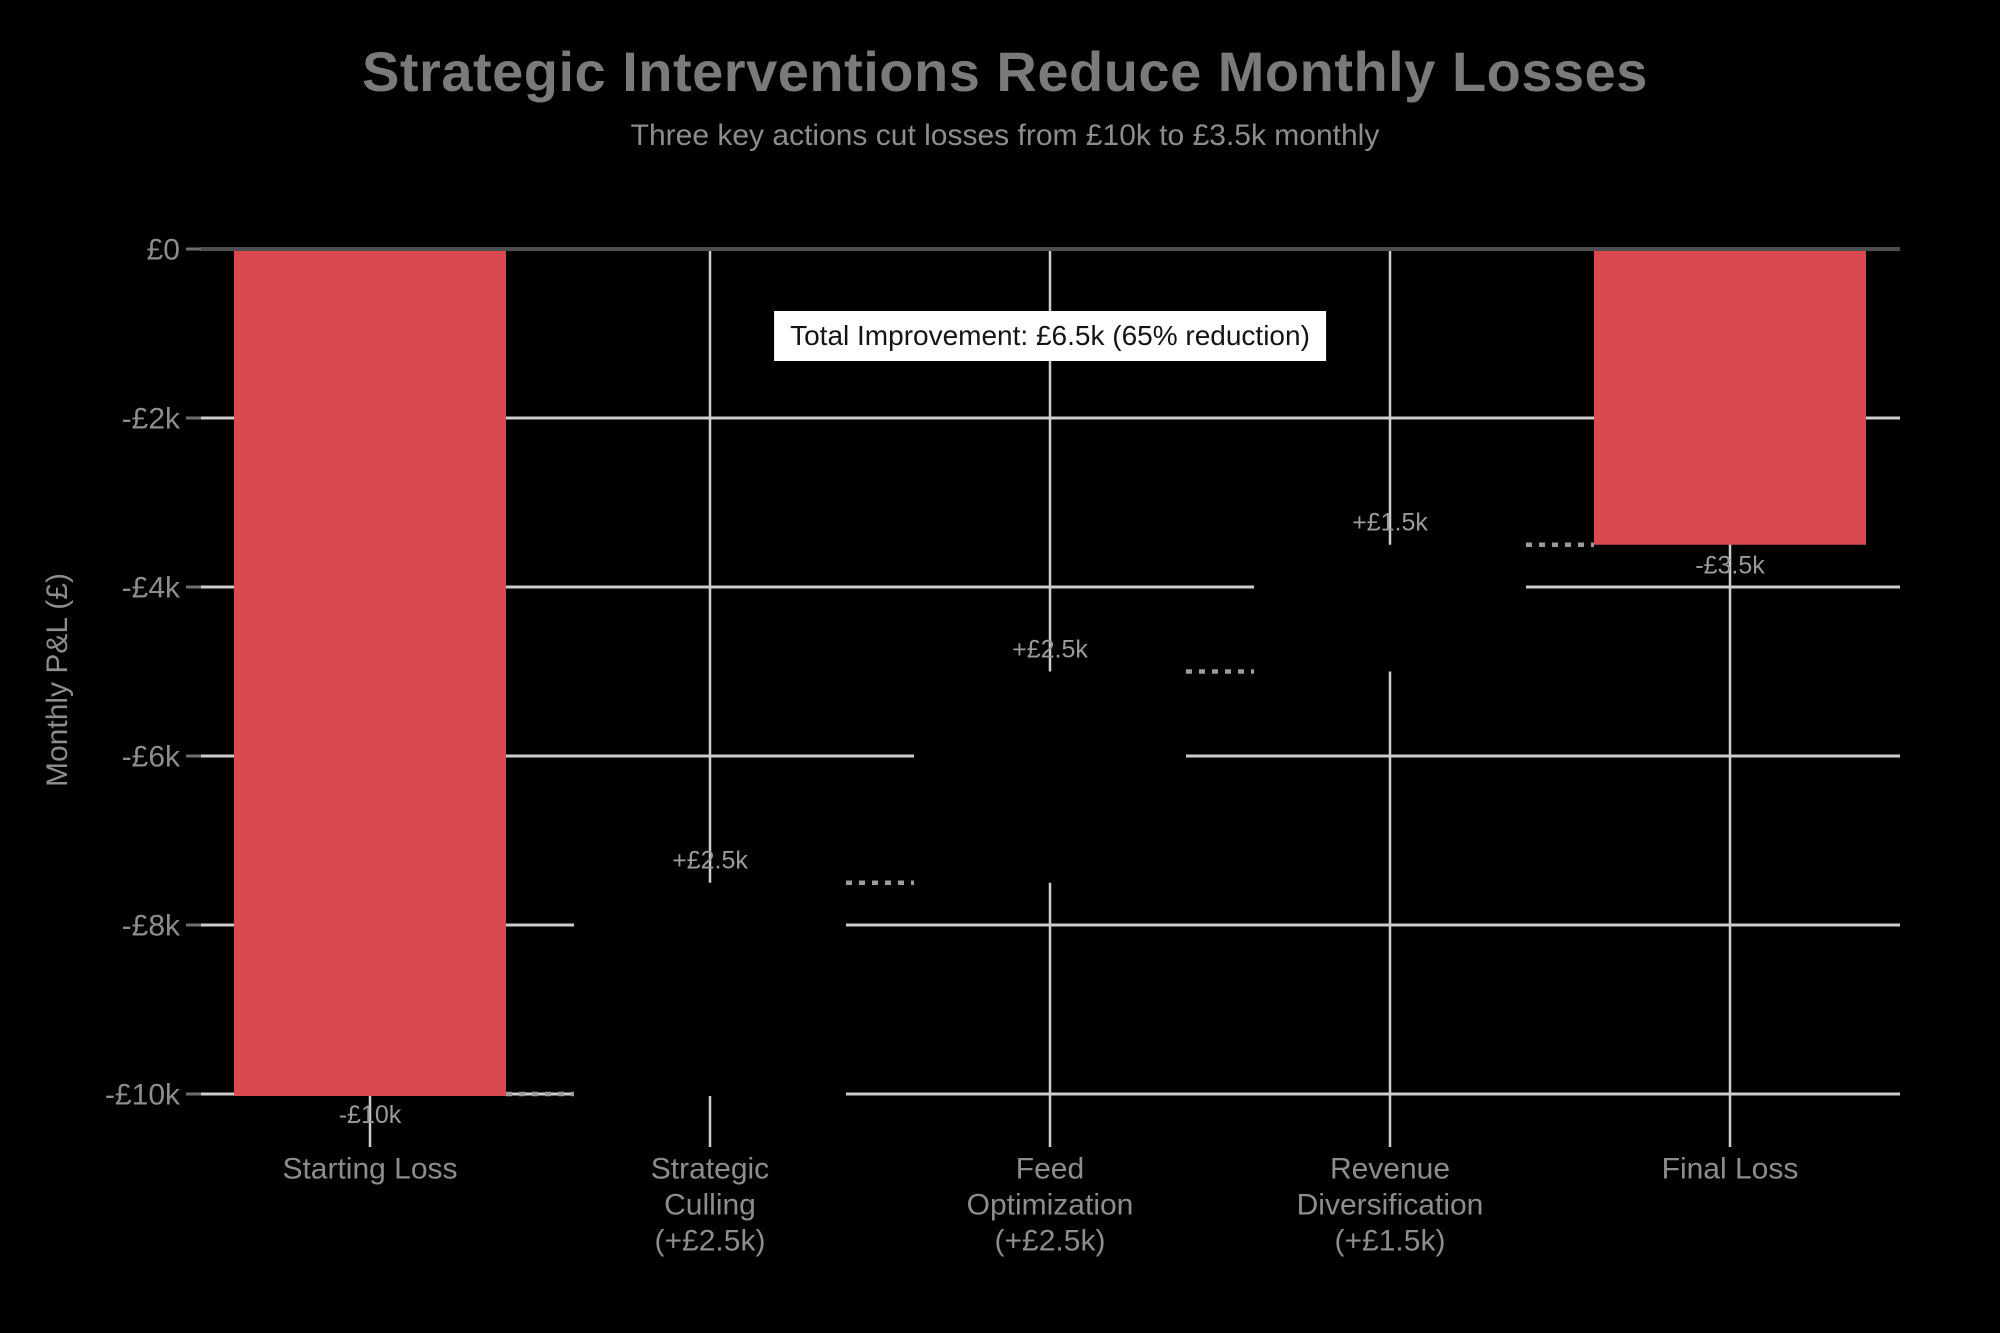 The height and width of the screenshot is (1333, 2000). Describe the element at coordinates (370, 1115) in the screenshot. I see `bar-value-label: -£10k` at that location.